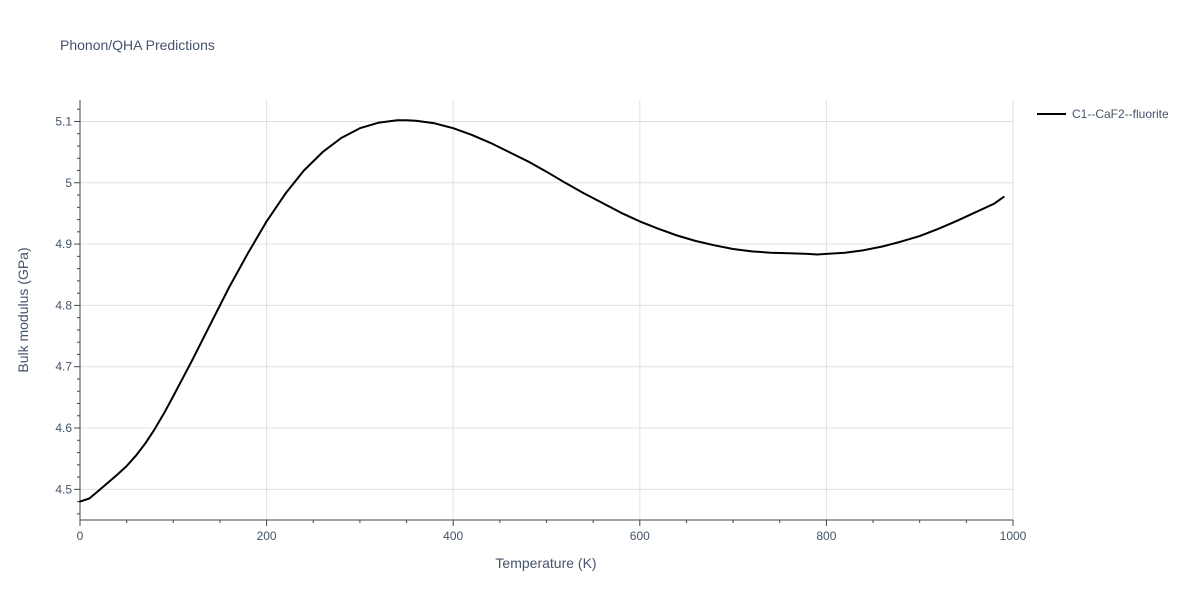 This screenshot has width=1200, height=600. What do you see at coordinates (552, 536) in the screenshot?
I see `x-axis-ticks: 0 200 400 600 800 1000` at bounding box center [552, 536].